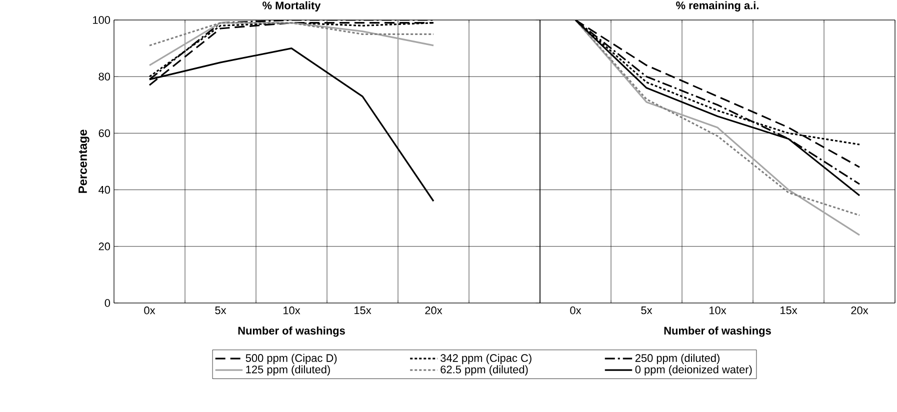  What do you see at coordinates (101, 20) in the screenshot?
I see `y-tick-label: 100` at bounding box center [101, 20].